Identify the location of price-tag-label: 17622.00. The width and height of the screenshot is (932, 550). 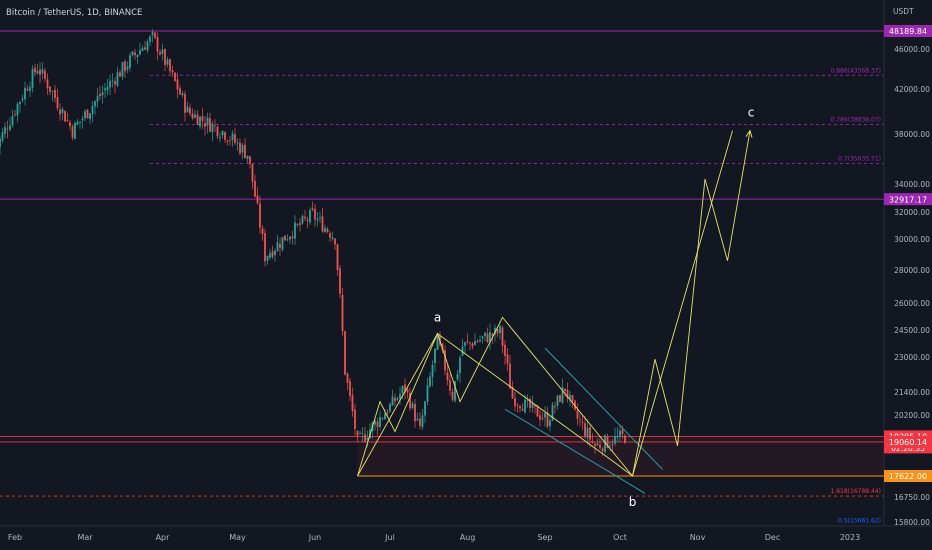
(908, 476).